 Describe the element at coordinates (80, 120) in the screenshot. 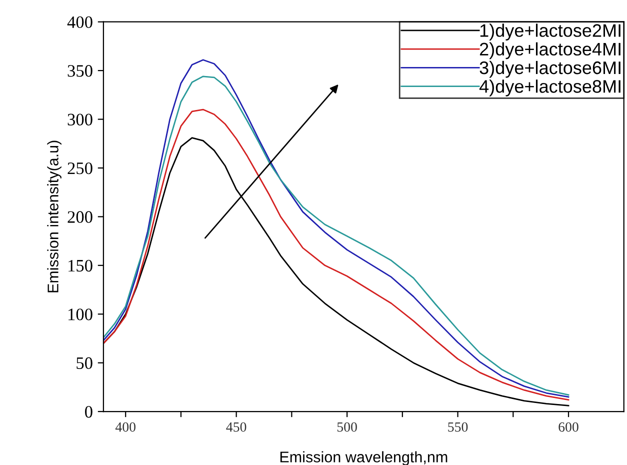

I see `y-tick-label: 300` at that location.